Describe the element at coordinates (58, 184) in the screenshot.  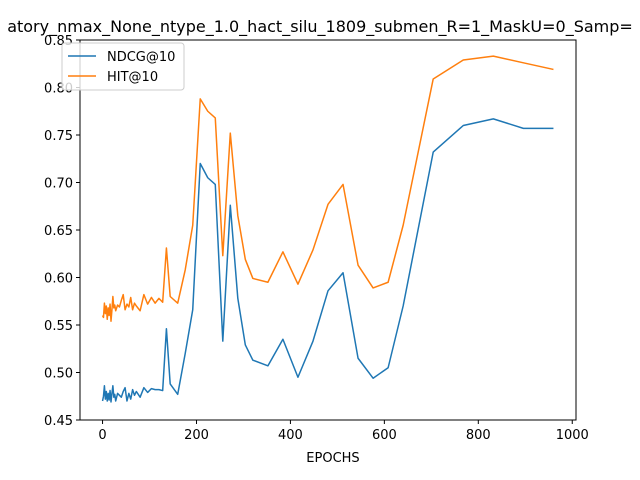
I see `y-tick-label: 0.70` at that location.